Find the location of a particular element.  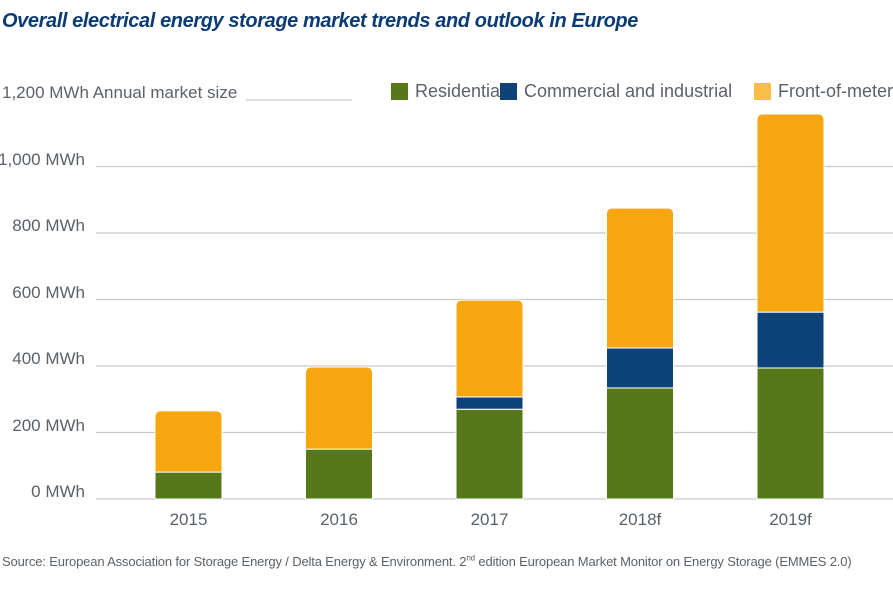

y-tick-label: 800 MWh is located at coordinates (48, 225).